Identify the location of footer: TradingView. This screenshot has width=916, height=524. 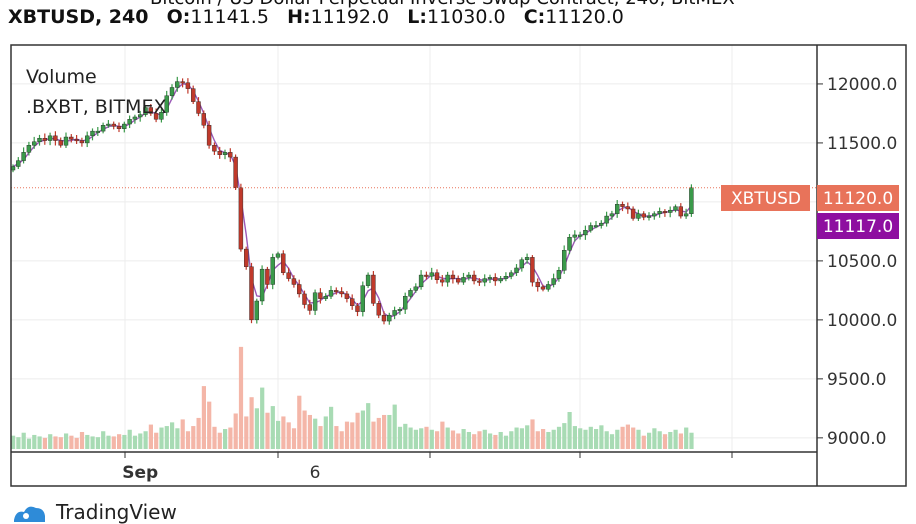
(94, 512).